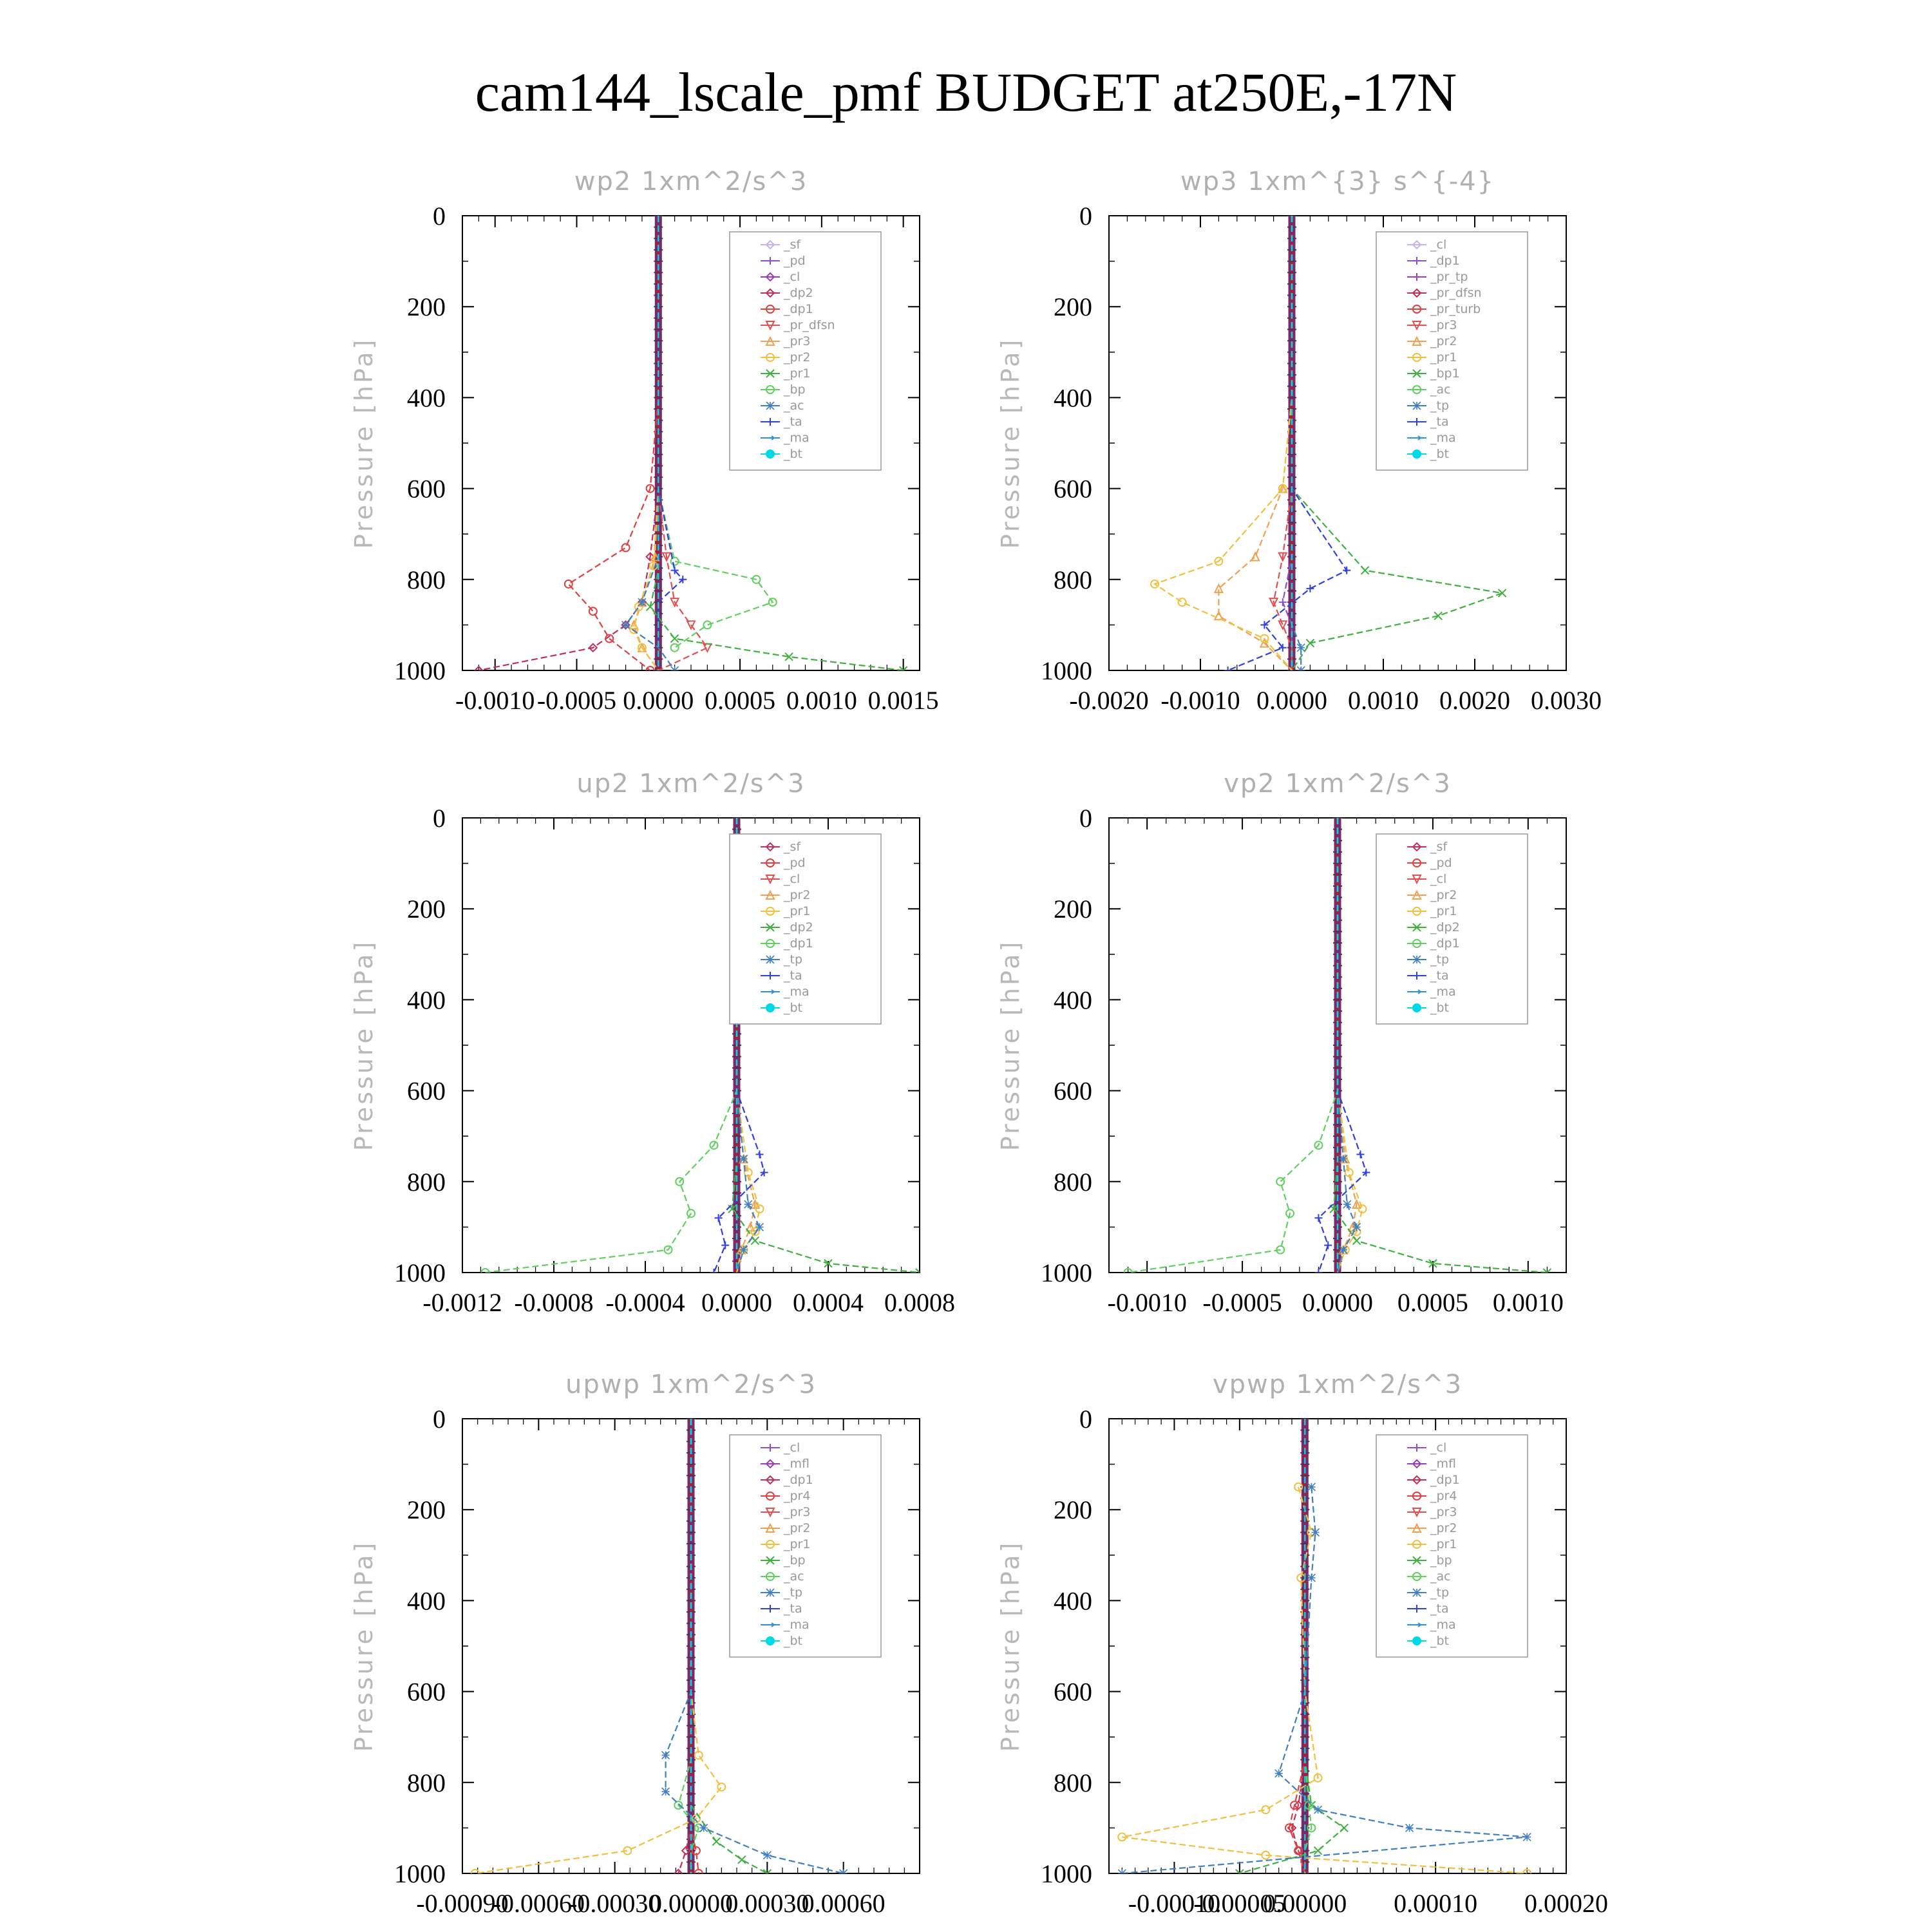  What do you see at coordinates (1239, 1903) in the screenshot?
I see `x-tick-label: -0.00005` at bounding box center [1239, 1903].